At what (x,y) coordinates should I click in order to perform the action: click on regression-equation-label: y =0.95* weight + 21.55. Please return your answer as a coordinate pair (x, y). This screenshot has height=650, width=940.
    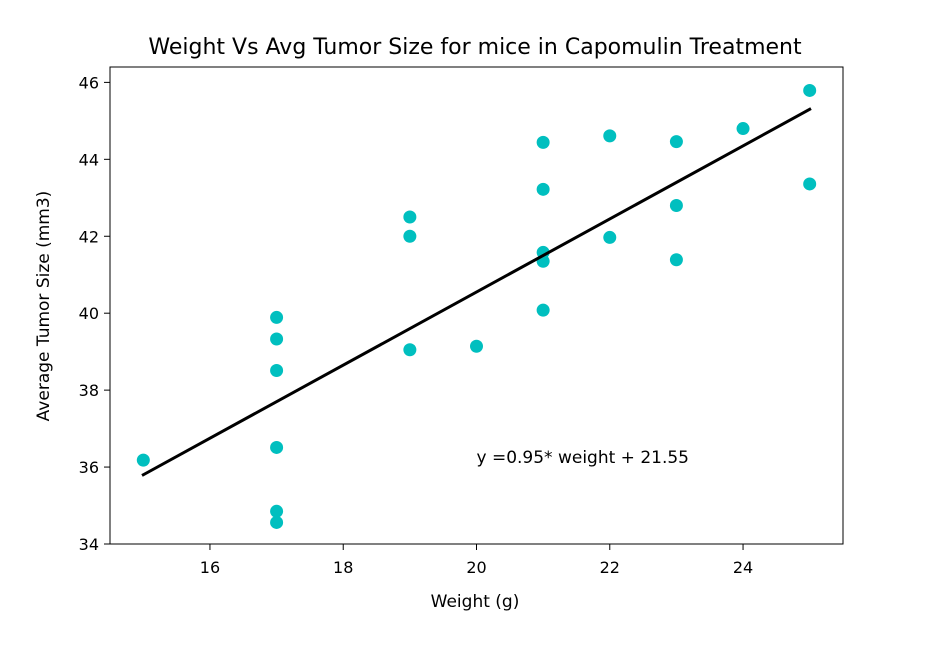
    Looking at the image, I should click on (583, 458).